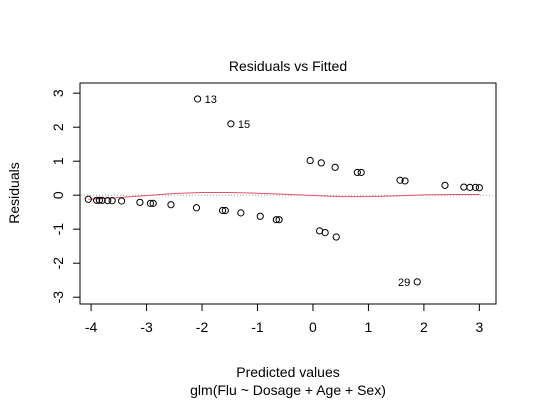 The image size is (538, 401). I want to click on x-tick-label: -4, so click(91, 327).